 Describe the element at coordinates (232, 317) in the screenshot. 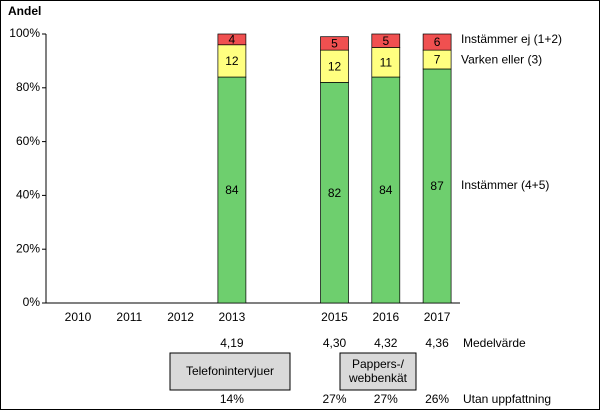

I see `x-tick-label: 2013` at that location.